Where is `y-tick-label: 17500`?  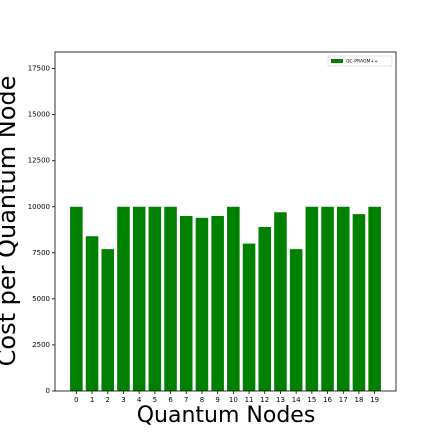
y-tick-label: 17500 is located at coordinates (39, 69).